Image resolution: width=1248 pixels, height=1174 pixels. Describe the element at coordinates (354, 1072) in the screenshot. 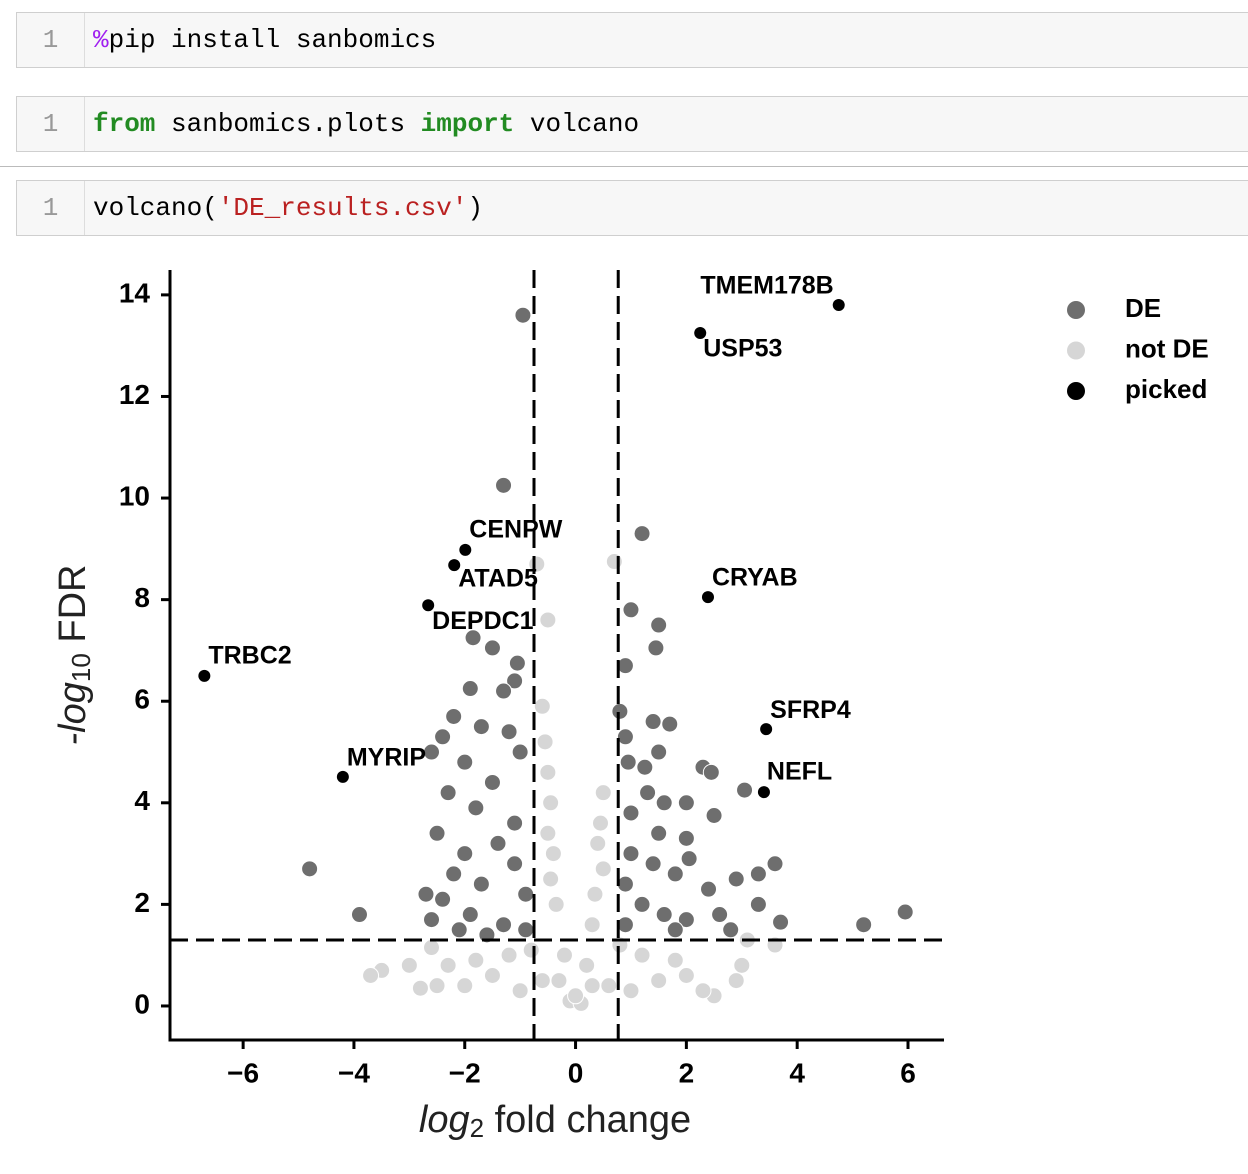

I see `x-tick-label: −4` at that location.